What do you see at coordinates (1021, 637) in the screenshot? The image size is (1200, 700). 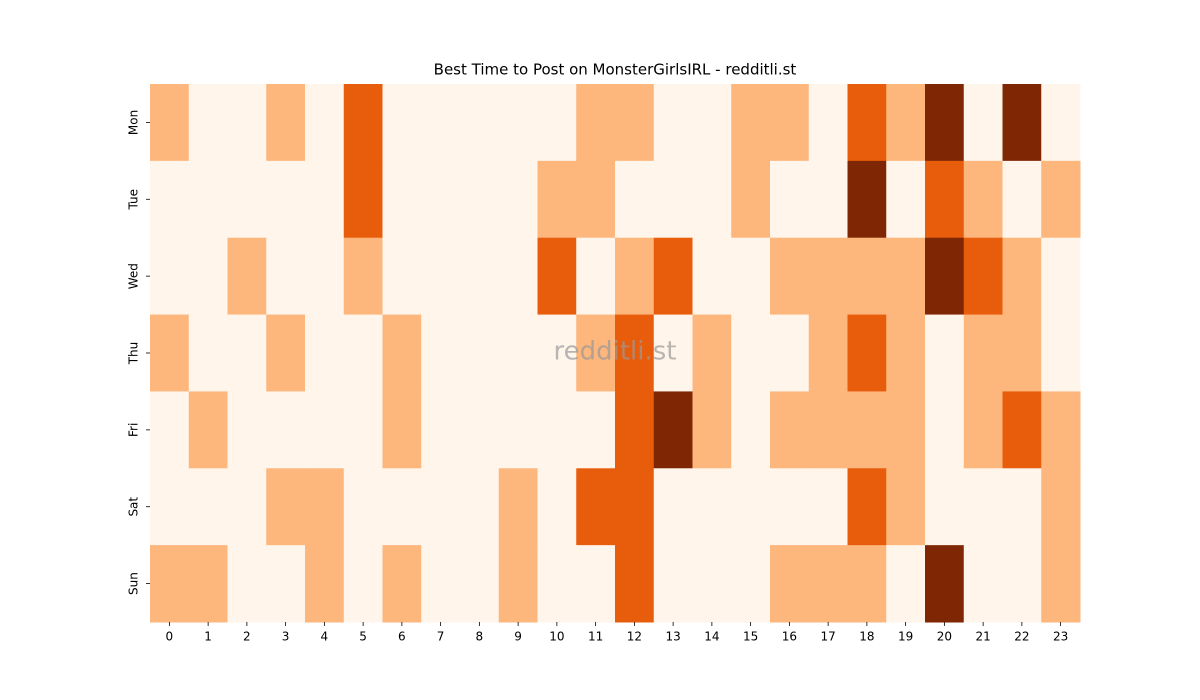 I see `x-tick-label: 22` at bounding box center [1021, 637].